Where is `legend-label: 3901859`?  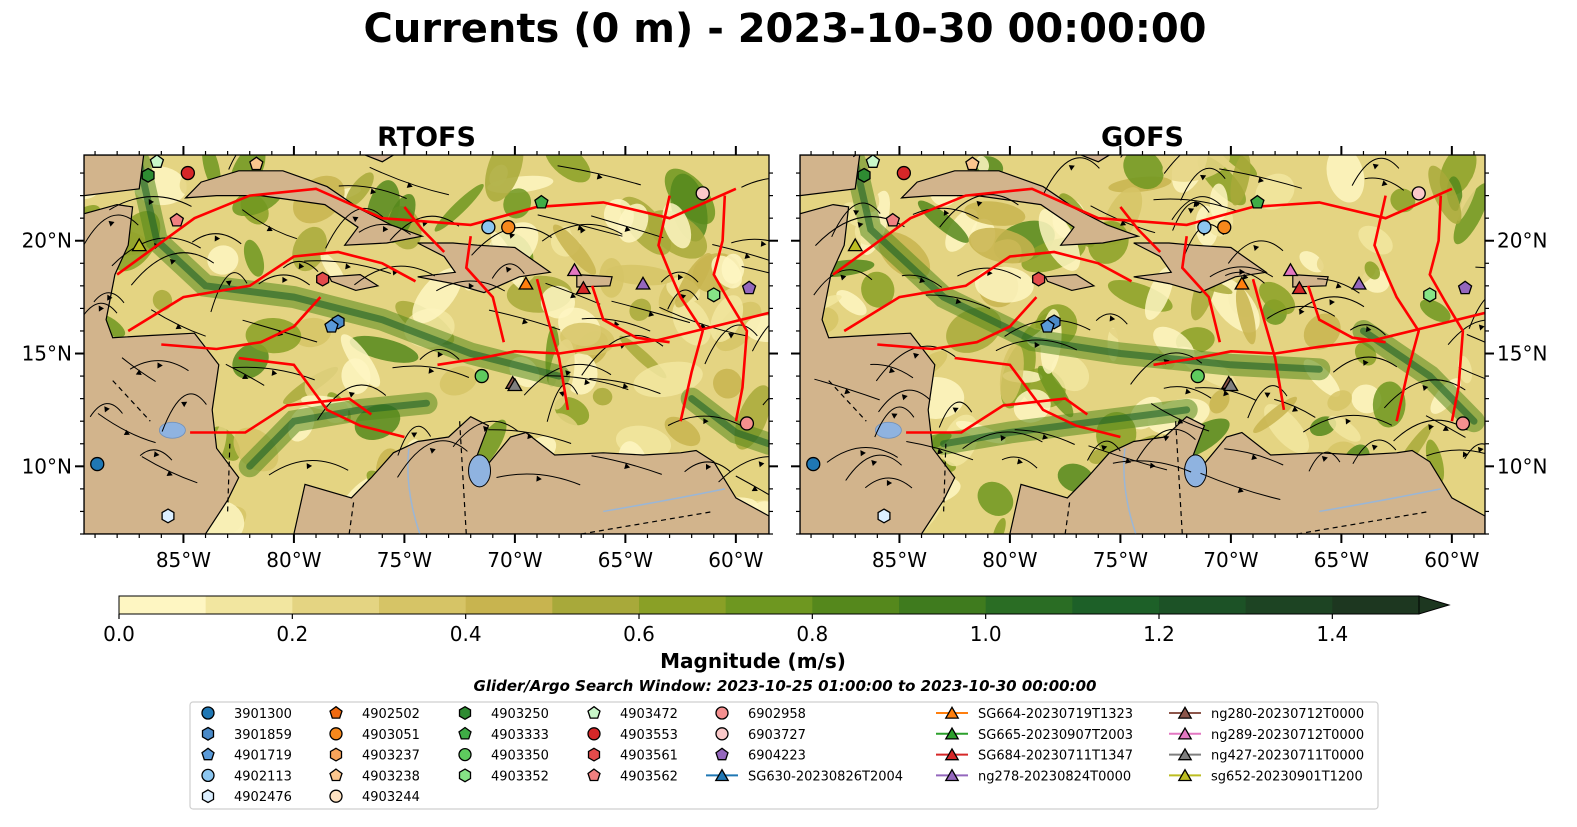 legend-label: 3901859 is located at coordinates (263, 735).